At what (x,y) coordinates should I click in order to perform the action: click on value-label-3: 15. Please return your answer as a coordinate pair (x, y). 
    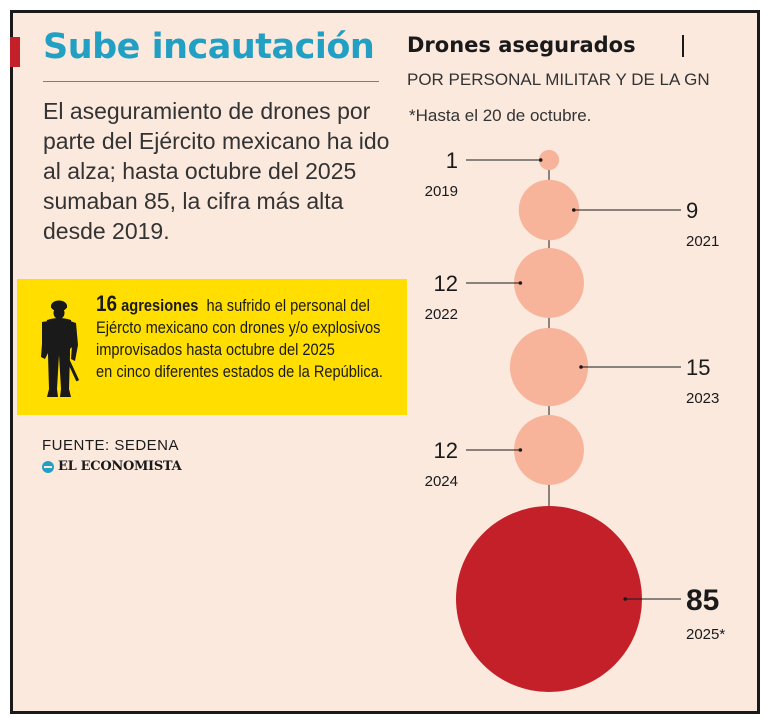
    Looking at the image, I should click on (698, 367).